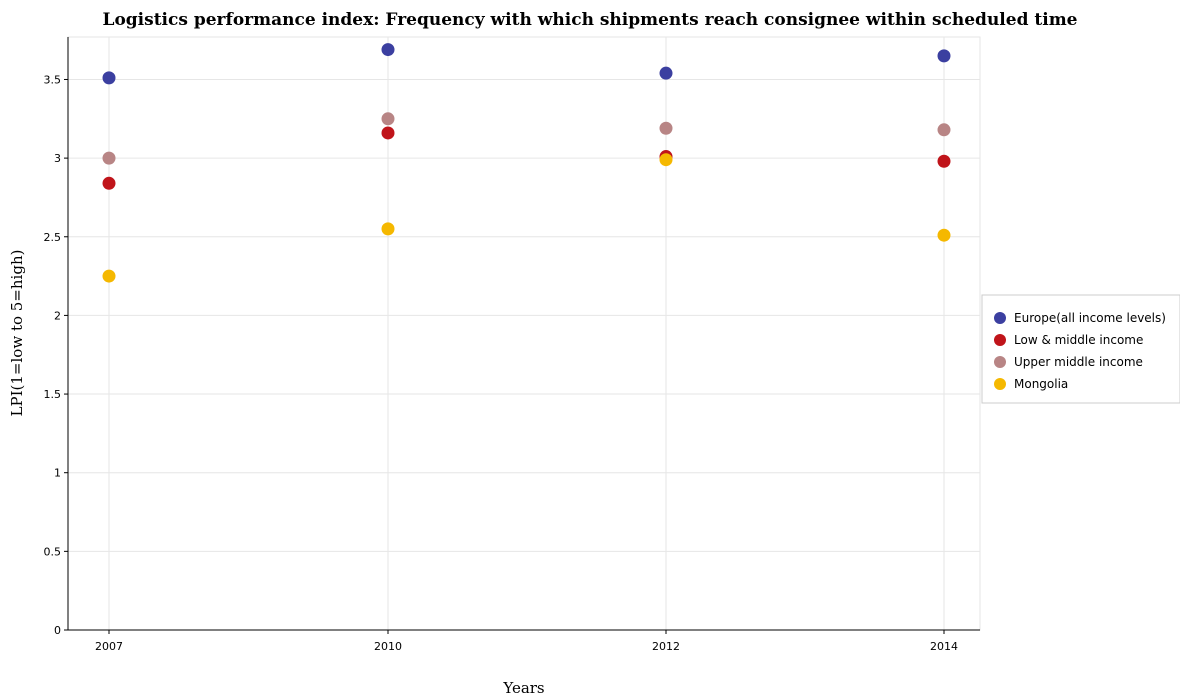 The height and width of the screenshot is (700, 1180). I want to click on x-tick-label: 2014, so click(944, 646).